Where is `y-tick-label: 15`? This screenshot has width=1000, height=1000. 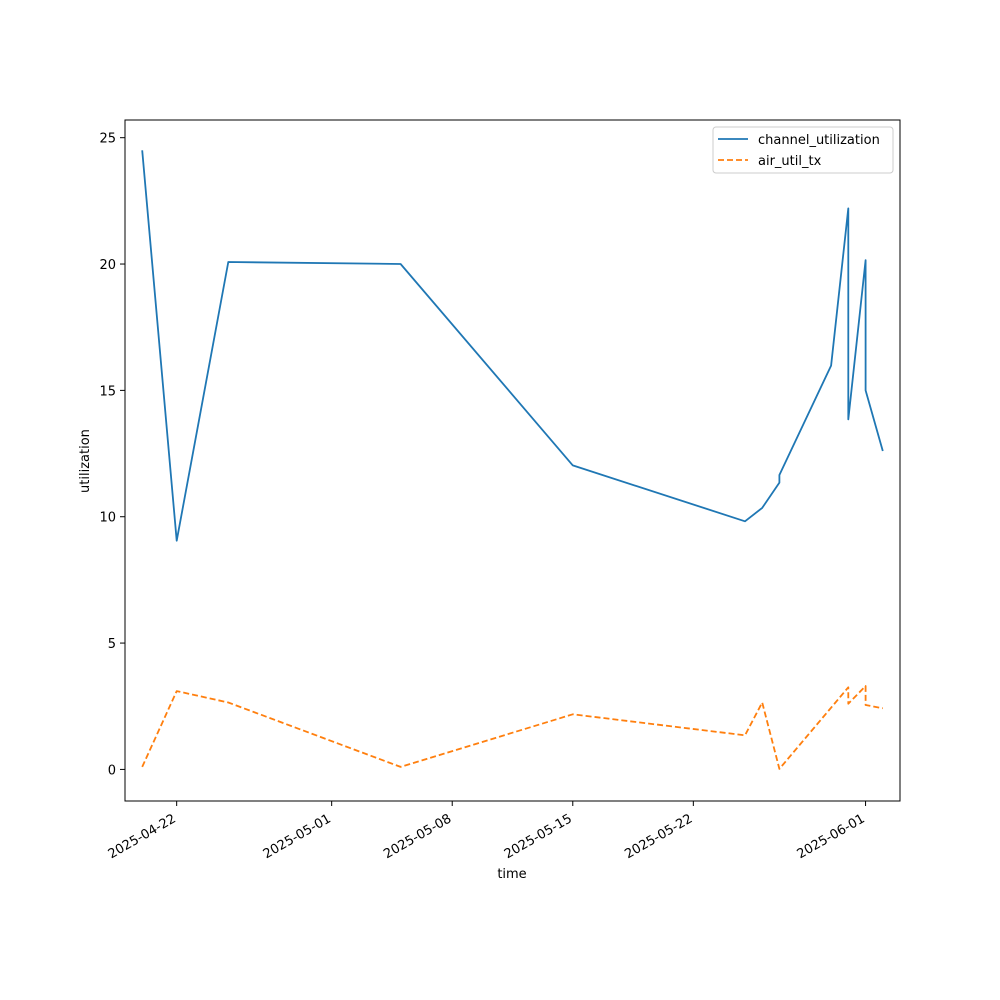
y-tick-label: 15 is located at coordinates (107, 391).